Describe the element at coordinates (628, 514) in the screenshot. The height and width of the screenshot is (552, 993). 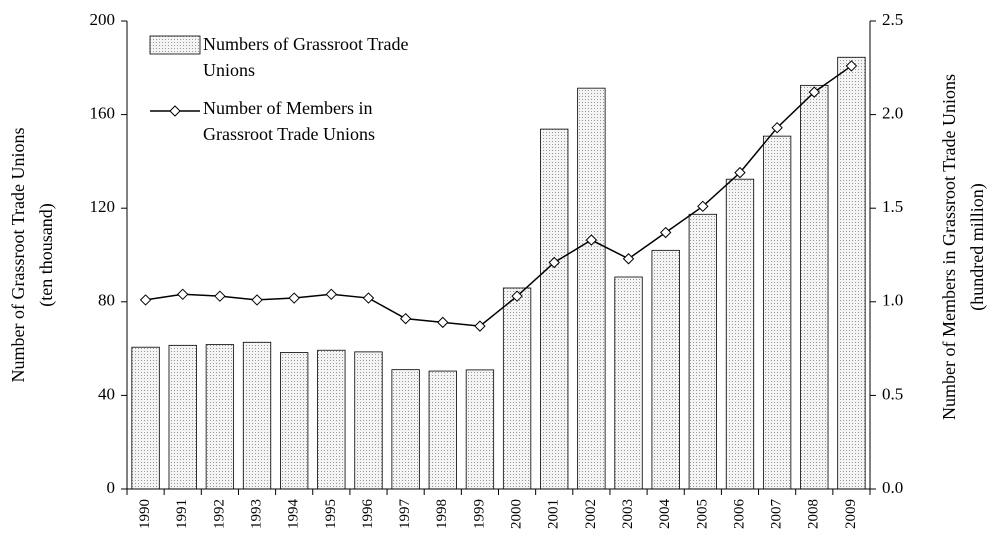
I see `x-tick-label: 2003` at that location.